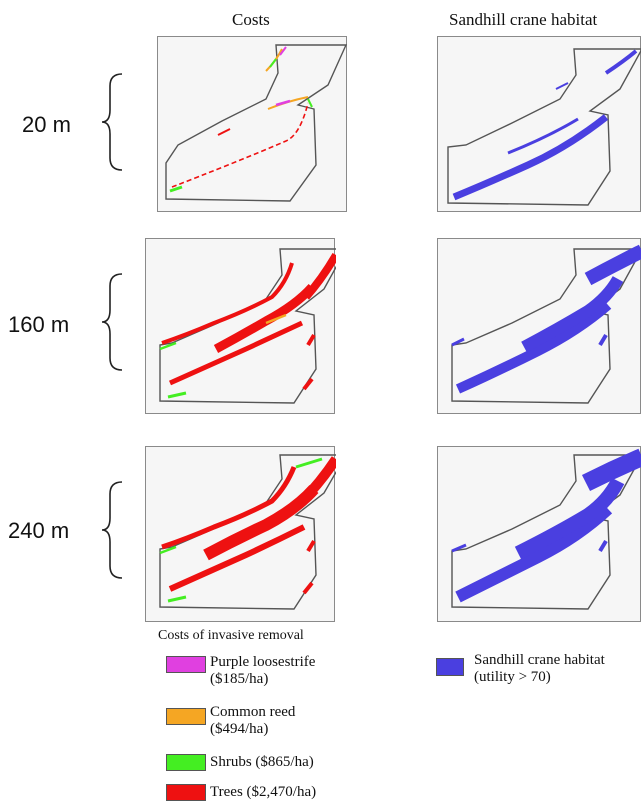 The image size is (641, 808). I want to click on shrubs-swatch, so click(186, 762).